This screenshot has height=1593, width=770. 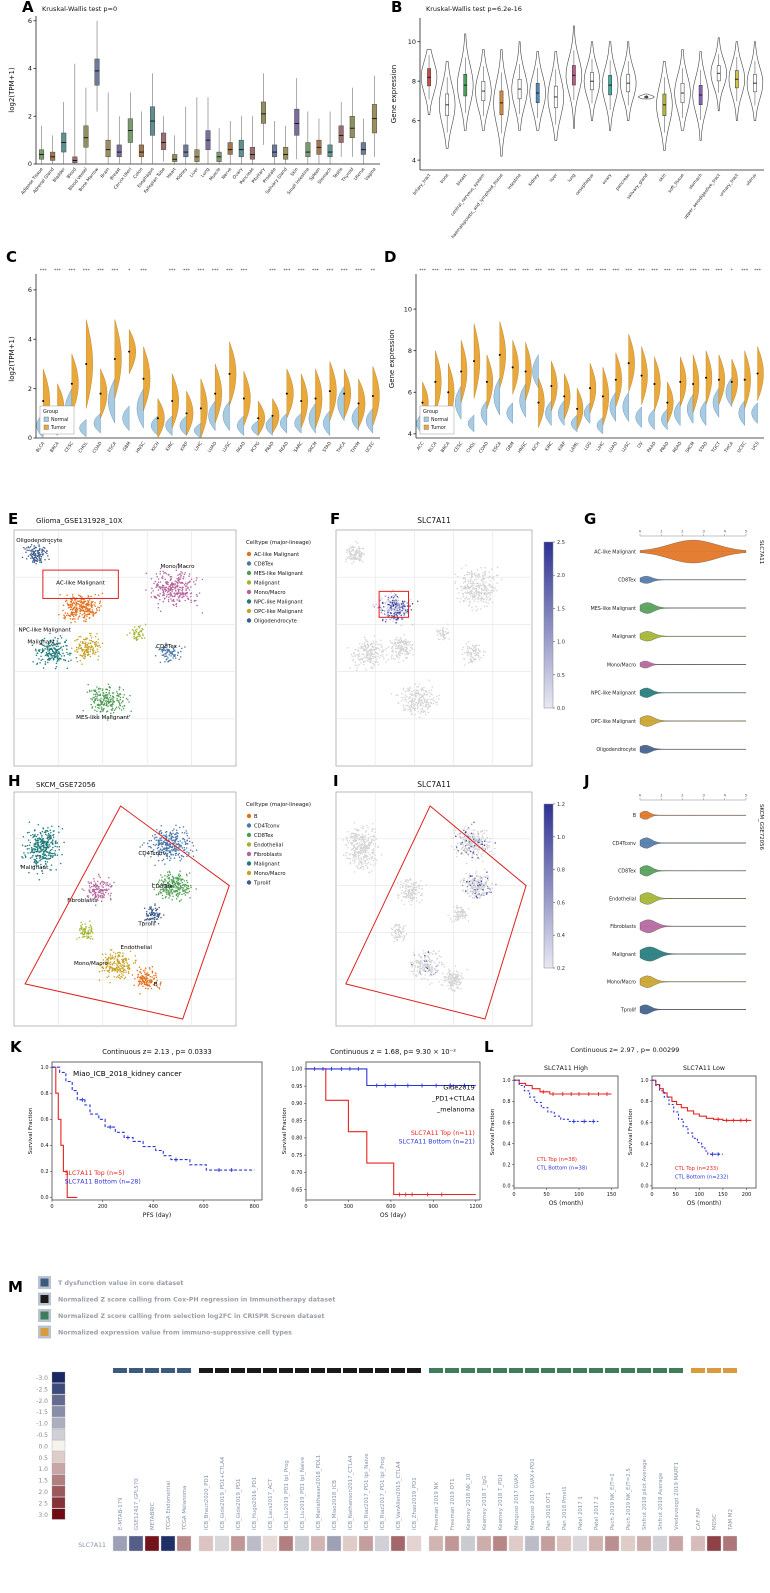 What do you see at coordinates (30, 389) in the screenshot?
I see `svg-text: 2` at bounding box center [30, 389].